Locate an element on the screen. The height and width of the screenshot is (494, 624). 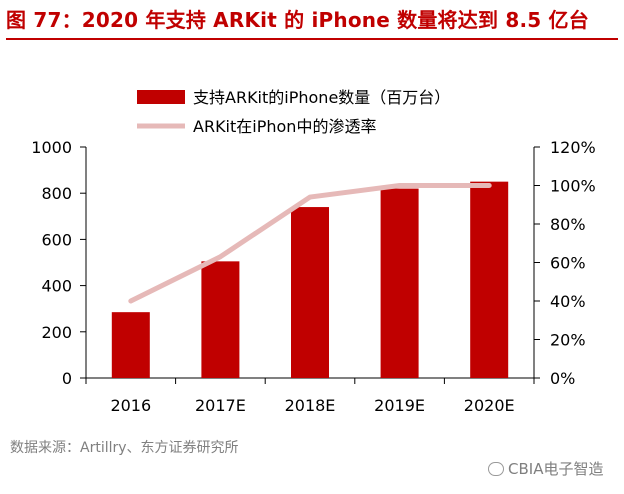
title-divider is located at coordinates (312, 39).